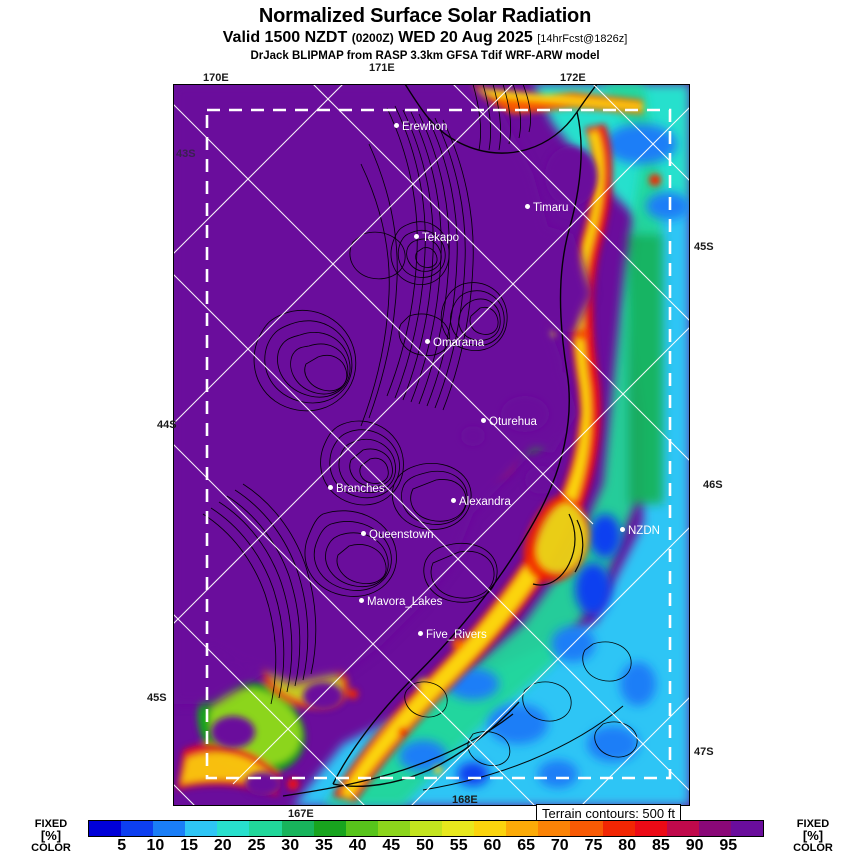 This screenshot has width=850, height=860. What do you see at coordinates (458, 845) in the screenshot?
I see `legend-tick-55: 55` at bounding box center [458, 845].